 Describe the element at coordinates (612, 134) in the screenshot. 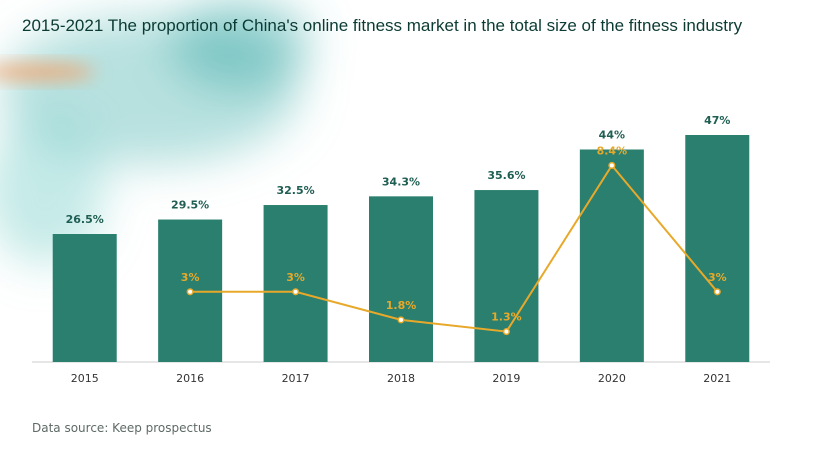

I see `bar-value-label: 44%` at that location.